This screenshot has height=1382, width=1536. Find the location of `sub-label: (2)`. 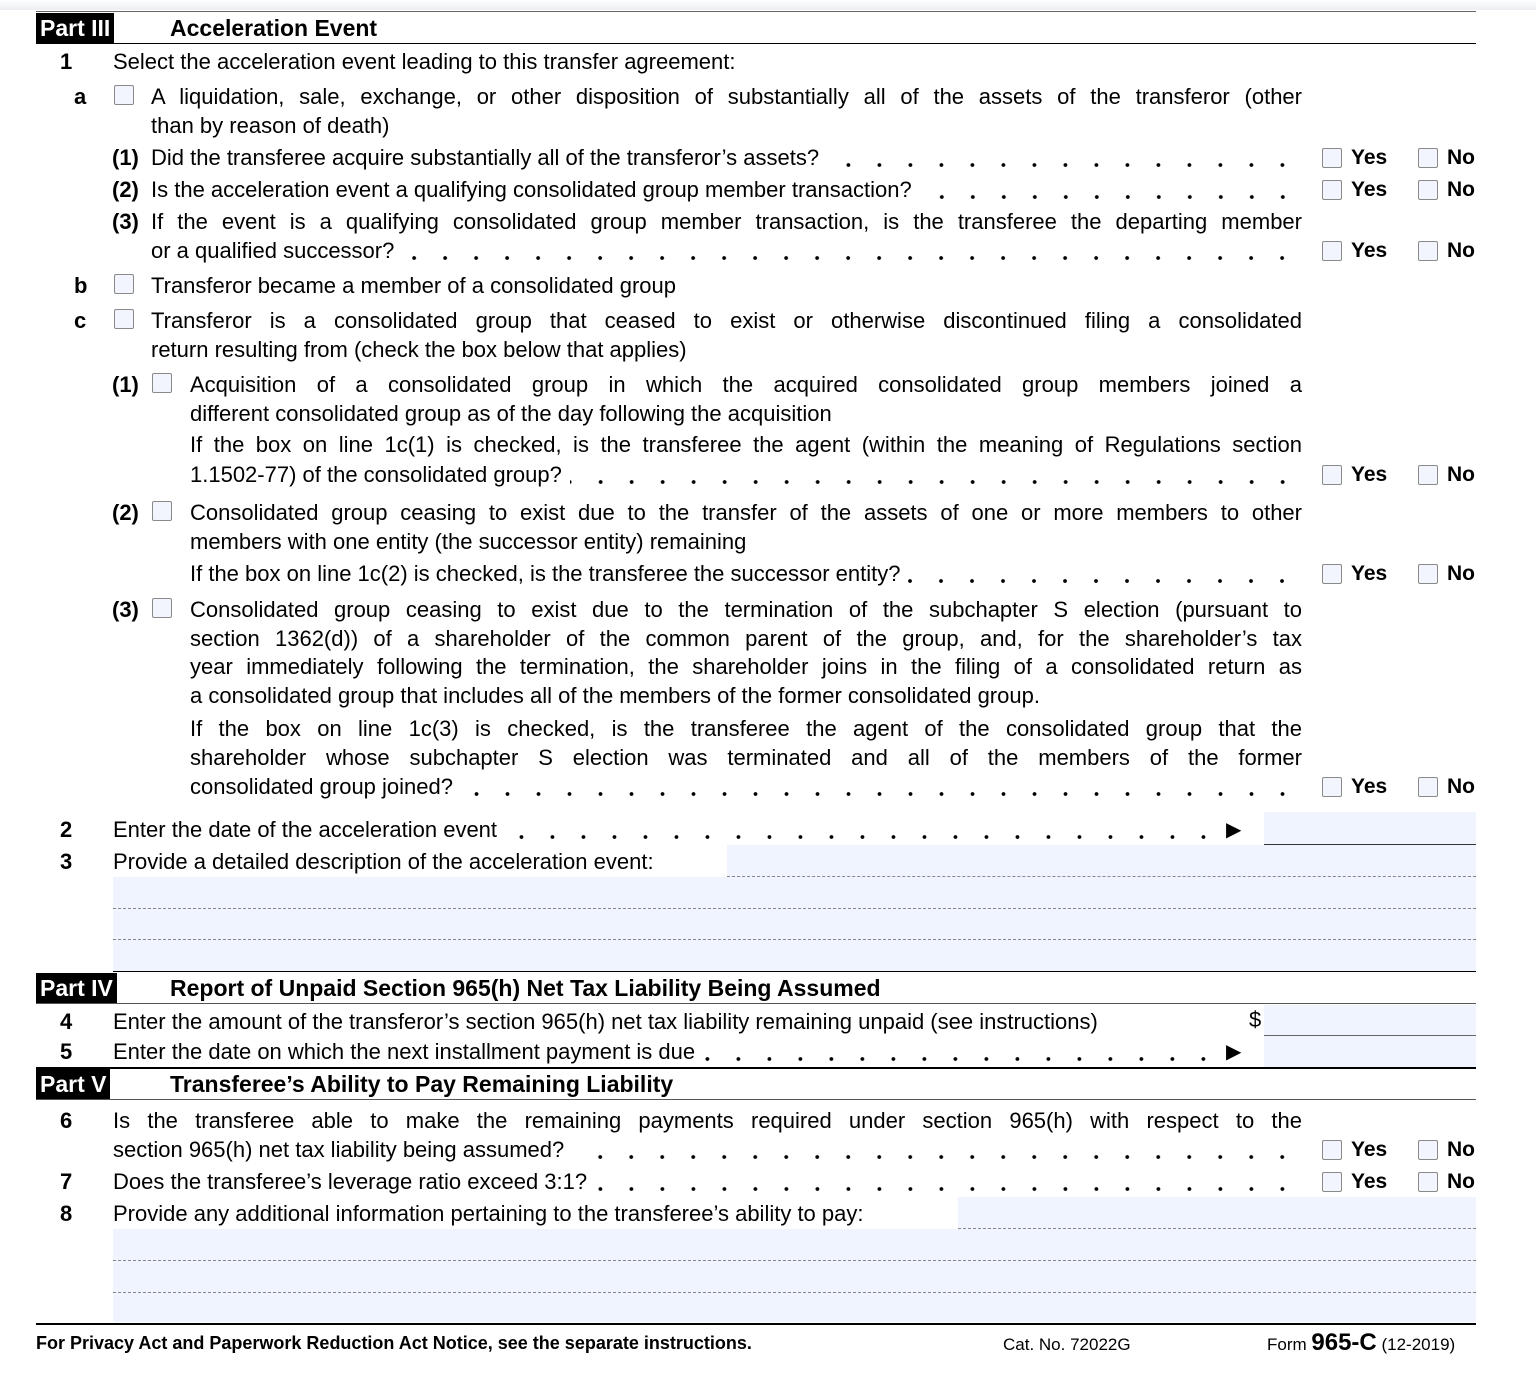

sub-label: (2) is located at coordinates (125, 512).